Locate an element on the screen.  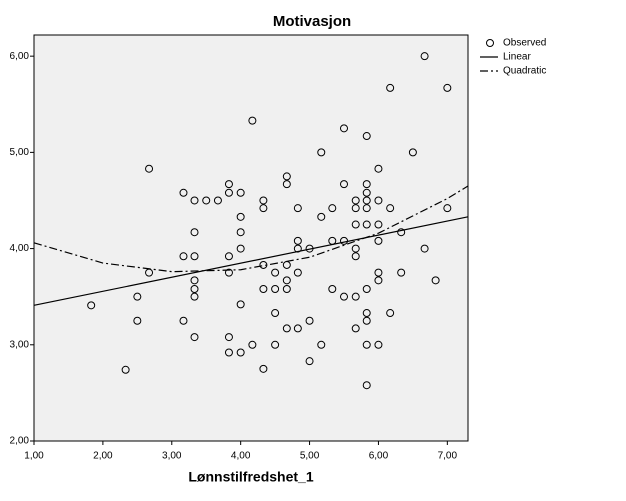
y-tick-label: 4,00 is located at coordinates (20, 248).